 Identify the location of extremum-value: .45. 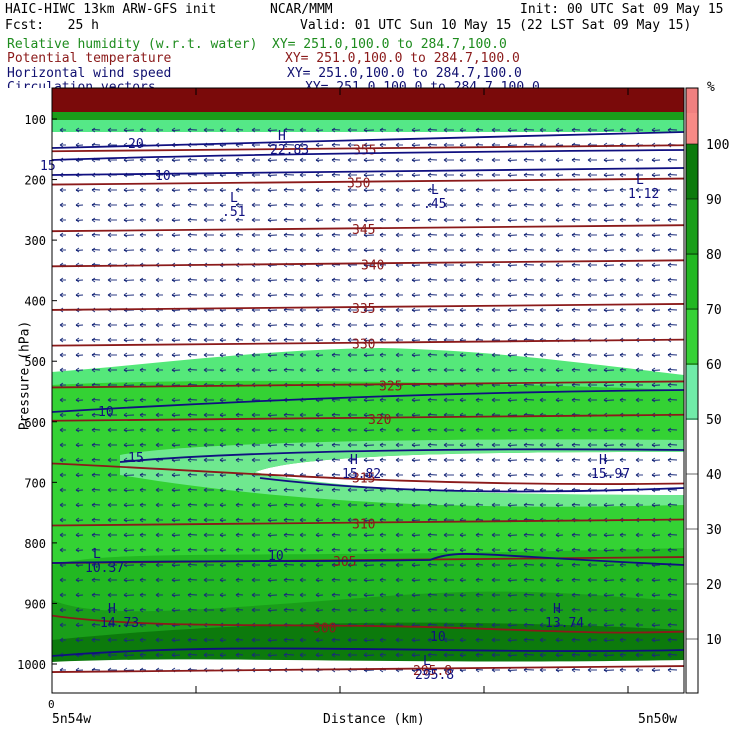
(434, 204).